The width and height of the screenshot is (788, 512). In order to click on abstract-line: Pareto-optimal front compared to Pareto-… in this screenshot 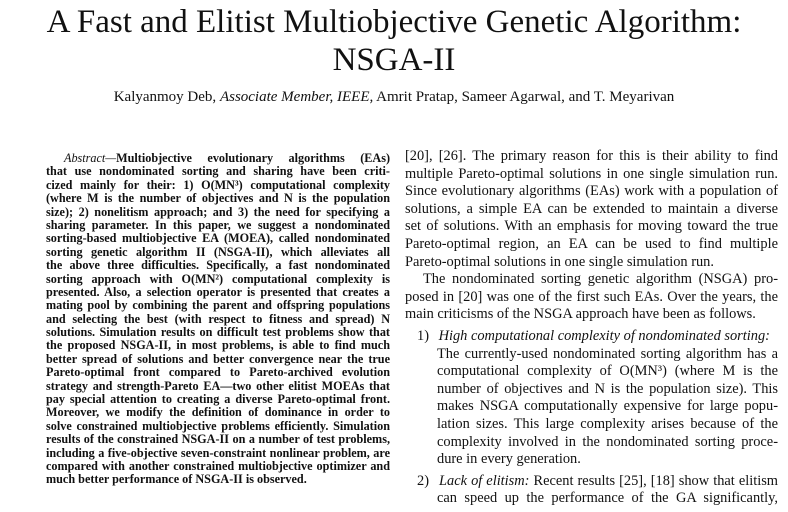, I will do `click(218, 372)`.